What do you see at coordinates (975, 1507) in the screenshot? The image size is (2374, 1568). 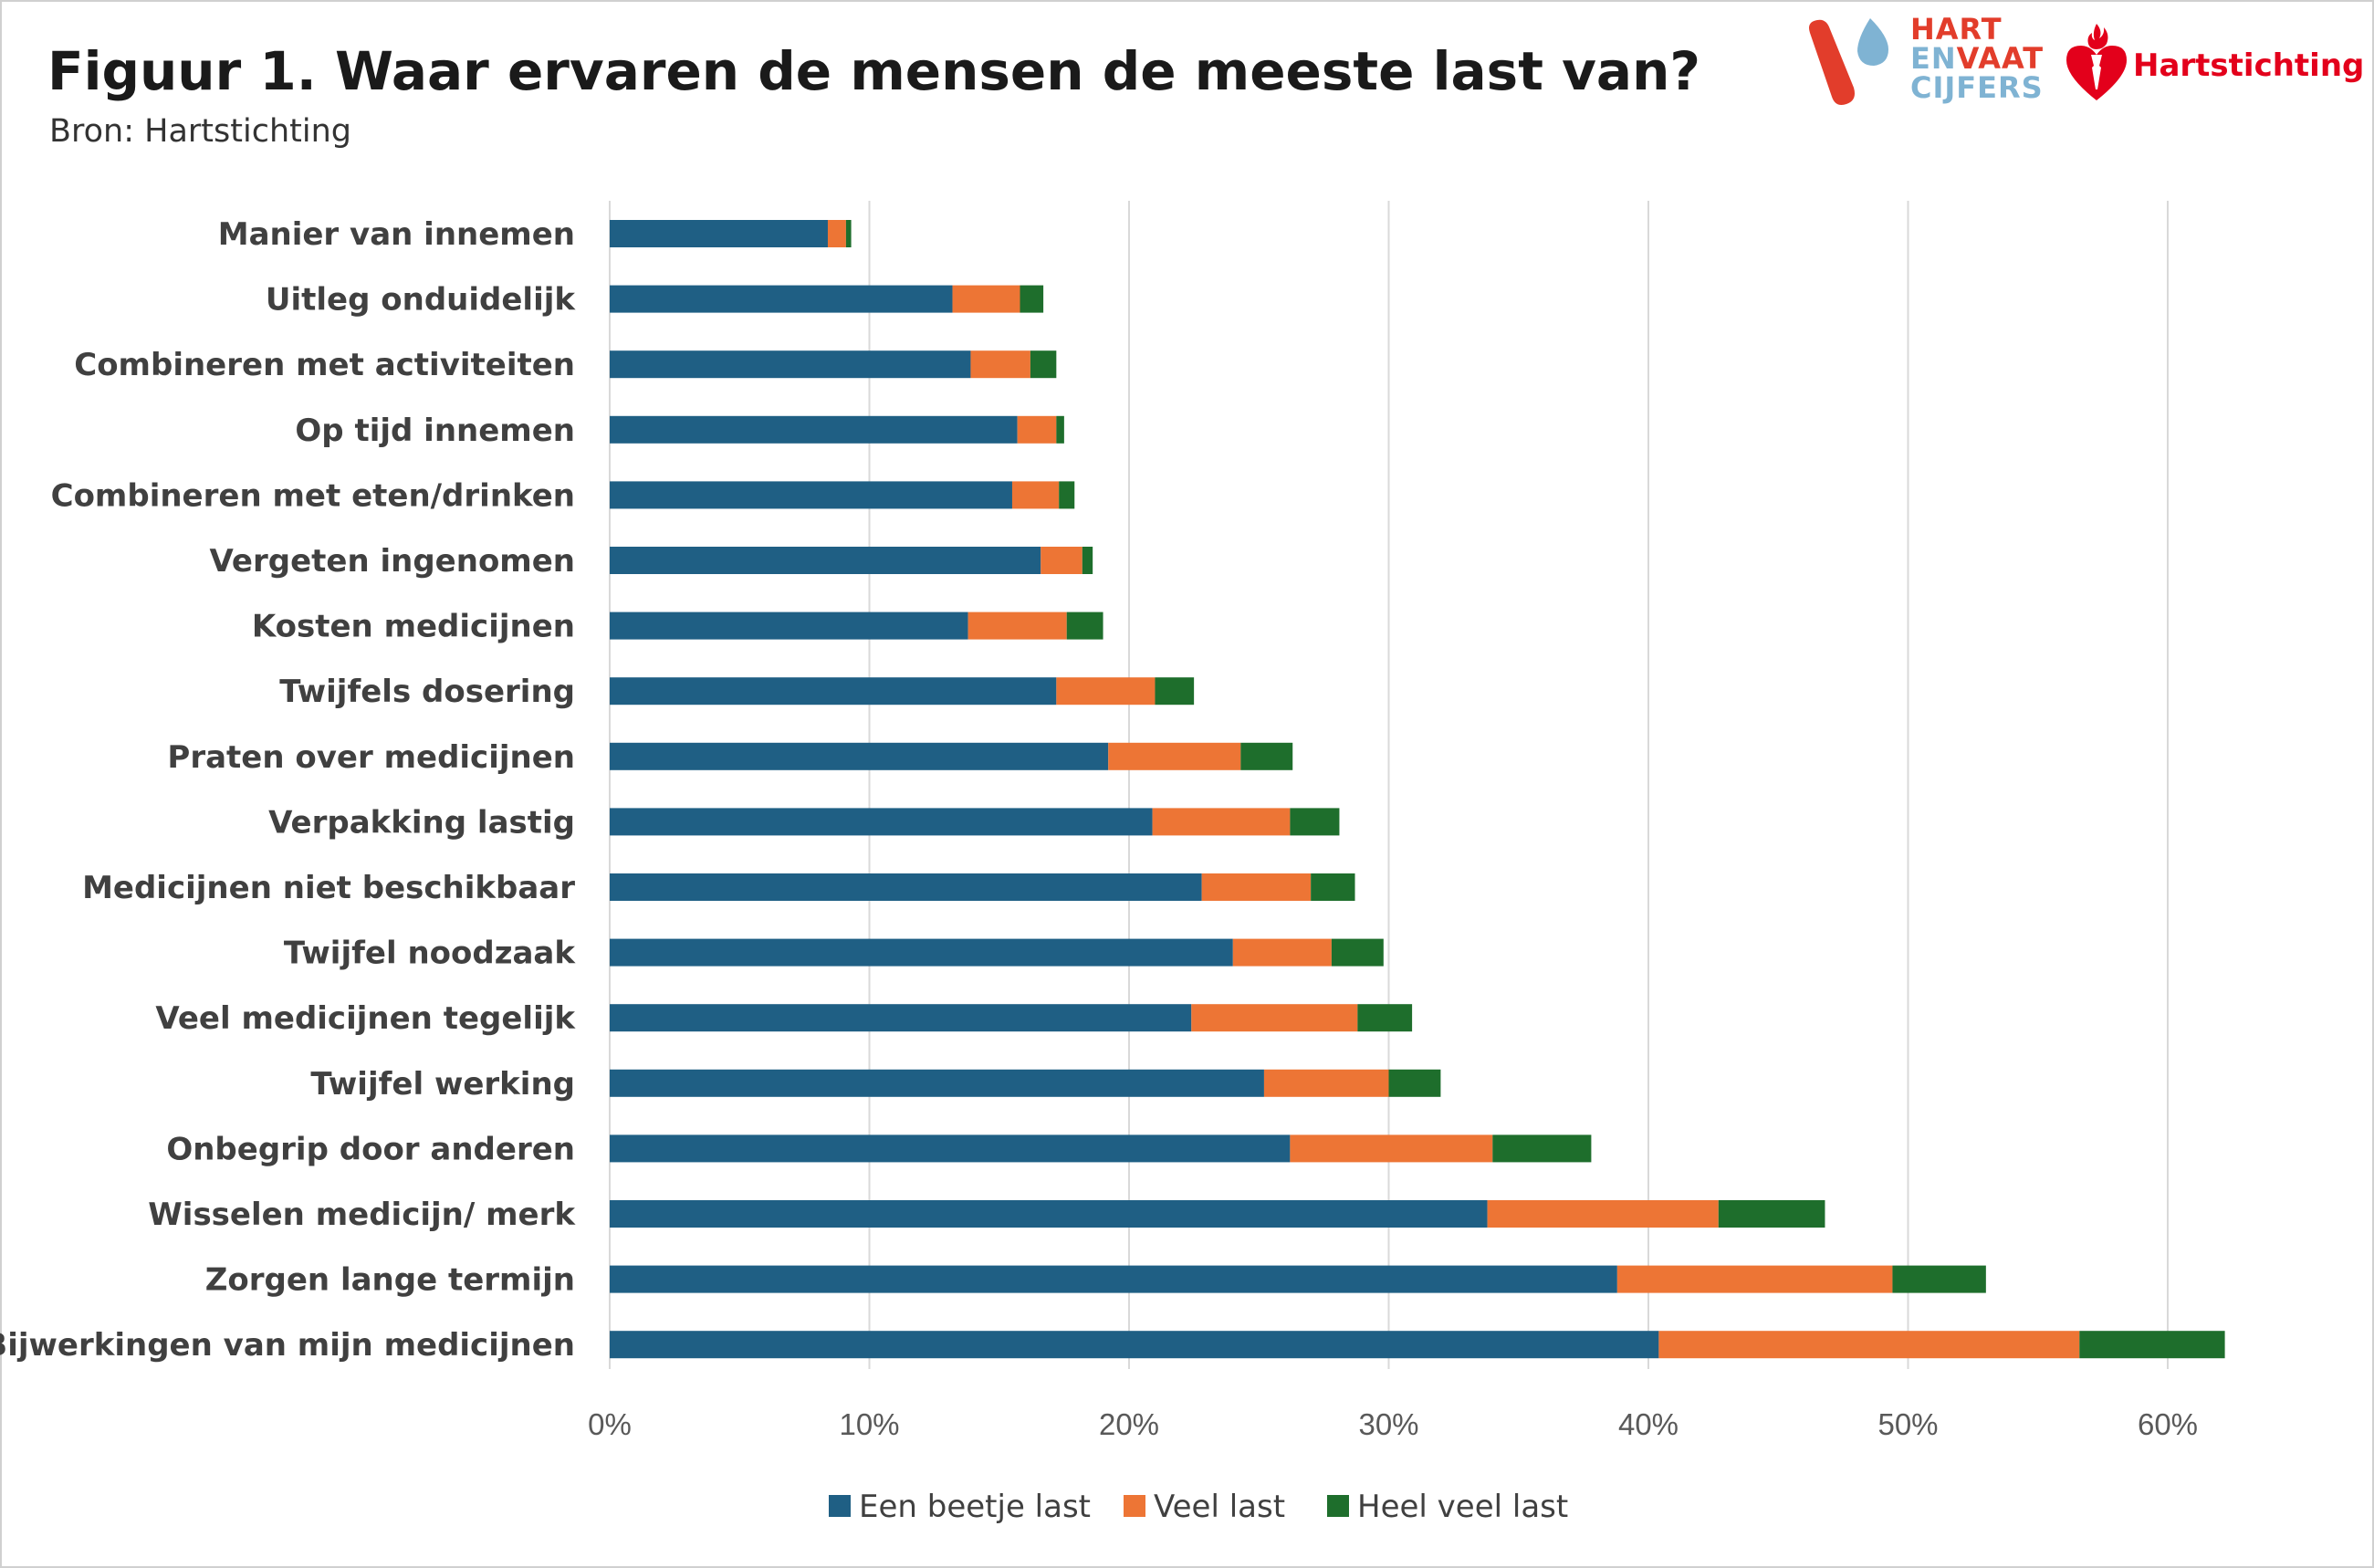 I see `legend-label: Een beetje last` at bounding box center [975, 1507].